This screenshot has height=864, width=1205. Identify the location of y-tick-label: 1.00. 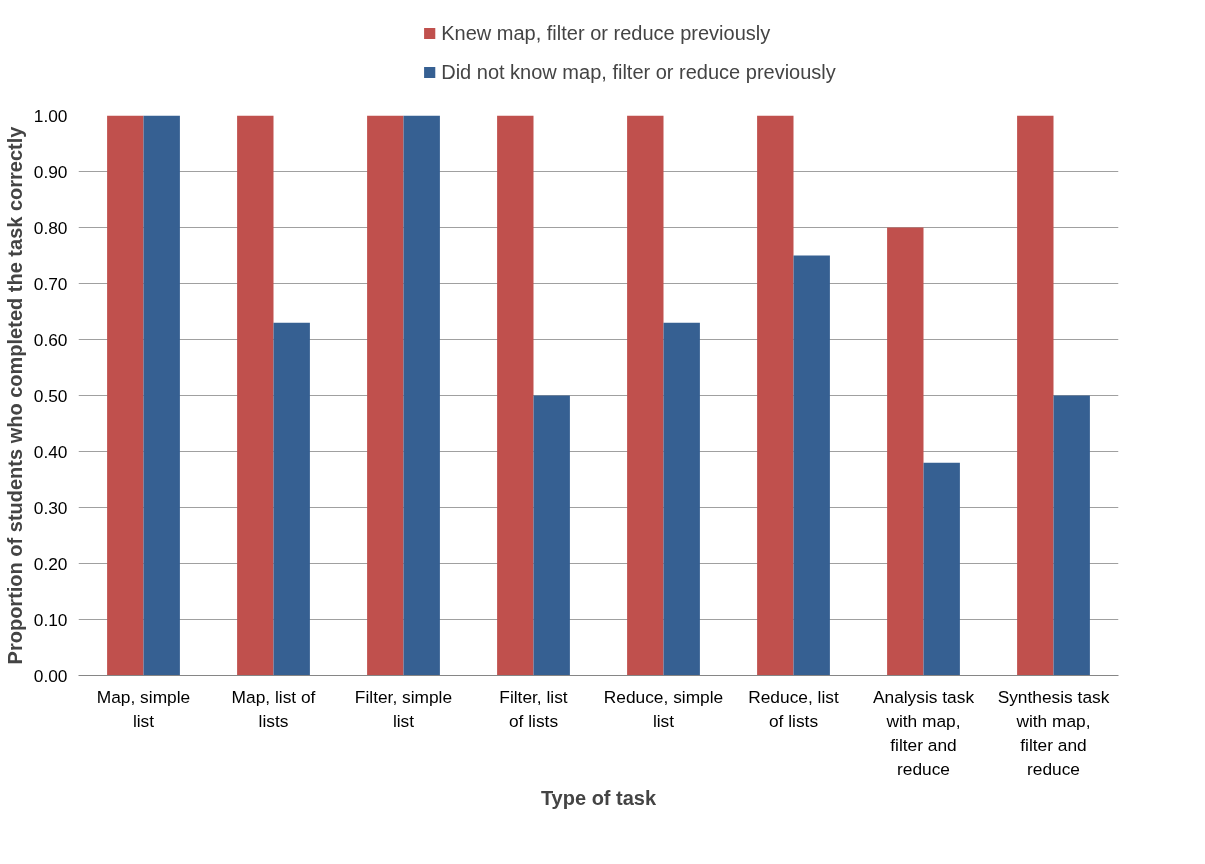
(50, 115).